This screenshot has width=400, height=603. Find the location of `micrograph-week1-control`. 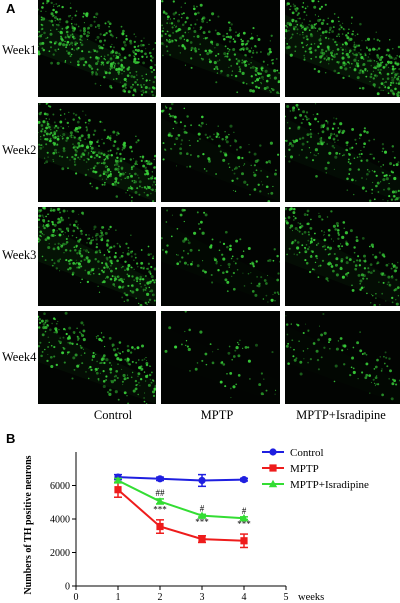

micrograph-week1-control is located at coordinates (97, 48).